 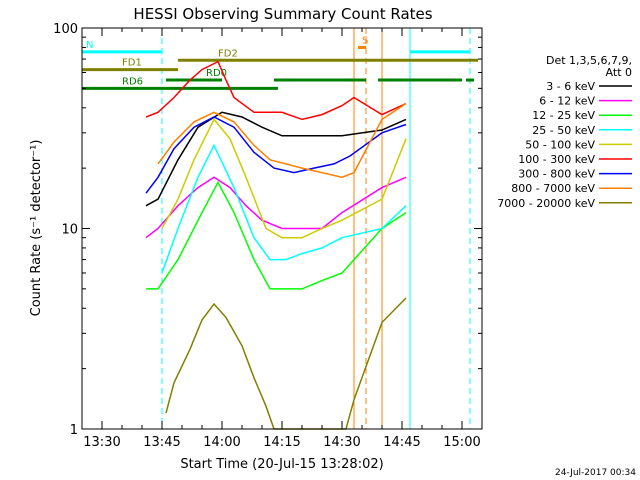 I want to click on annotation-bar-label: RD0, so click(x=216, y=73).